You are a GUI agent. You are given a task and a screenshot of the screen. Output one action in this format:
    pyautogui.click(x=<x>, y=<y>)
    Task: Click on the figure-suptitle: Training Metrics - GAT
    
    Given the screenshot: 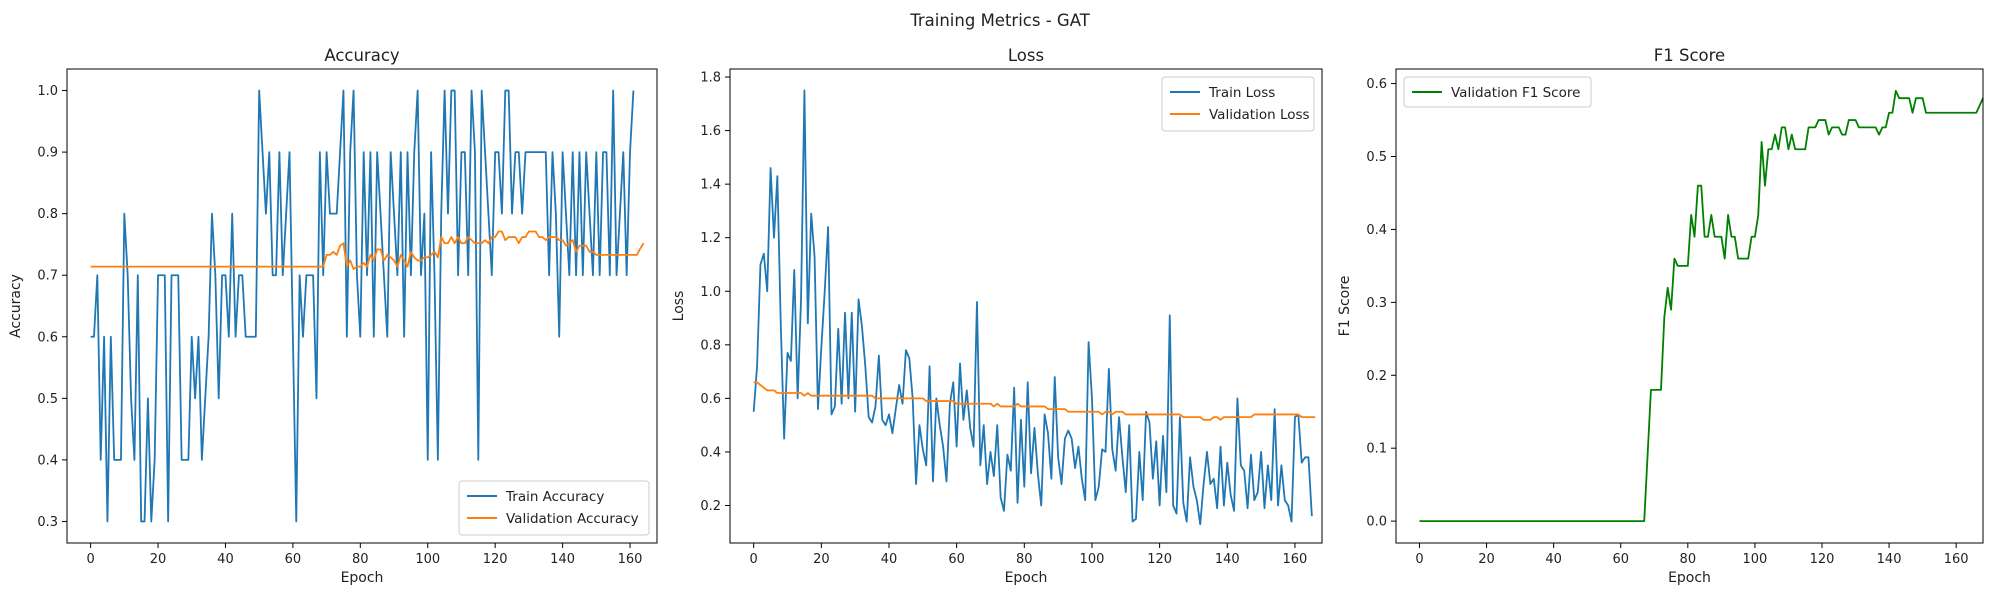 What is the action you would take?
    pyautogui.click(x=999, y=20)
    